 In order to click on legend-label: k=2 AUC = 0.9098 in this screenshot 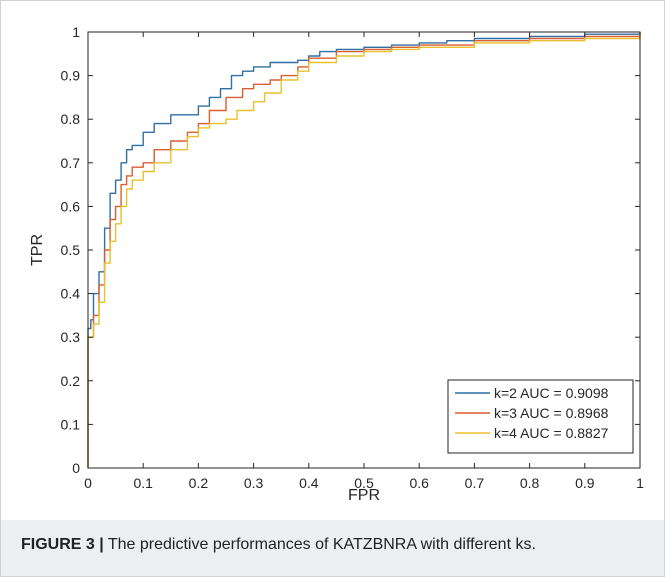, I will do `click(551, 393)`.